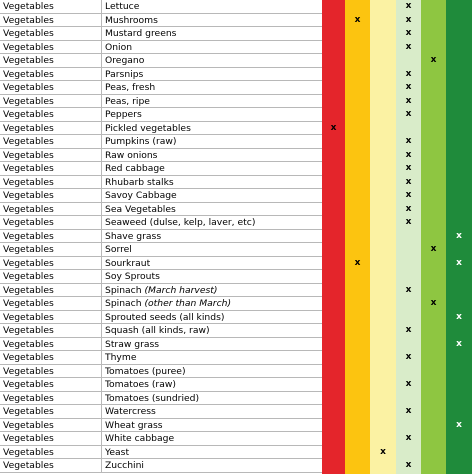 Image resolution: width=472 pixels, height=474 pixels. Describe the element at coordinates (141, 195) in the screenshot. I see `food-name: Savoy Cabbage` at that location.